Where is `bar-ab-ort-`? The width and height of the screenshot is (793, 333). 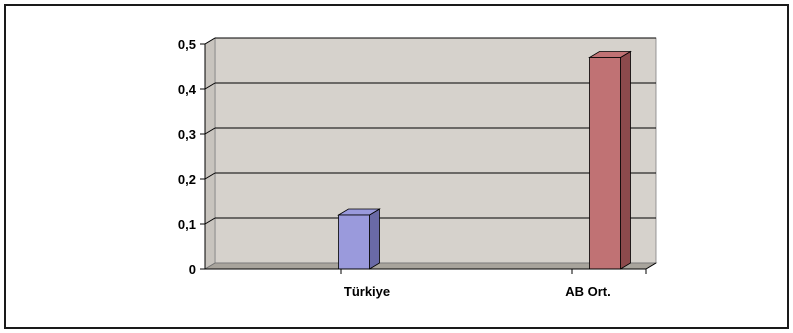 bar-ab-ort- is located at coordinates (610, 160).